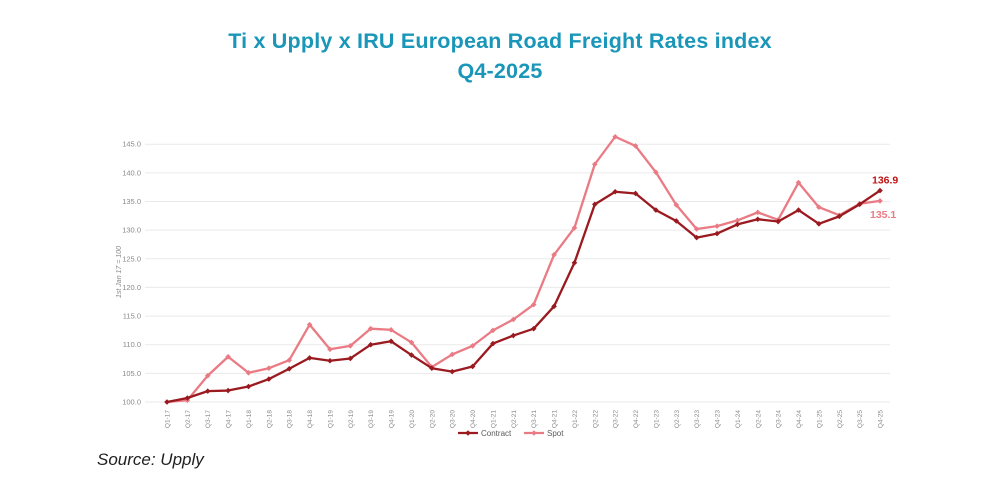  What do you see at coordinates (616, 419) in the screenshot?
I see `x-tick-label: Q3-22` at bounding box center [616, 419].